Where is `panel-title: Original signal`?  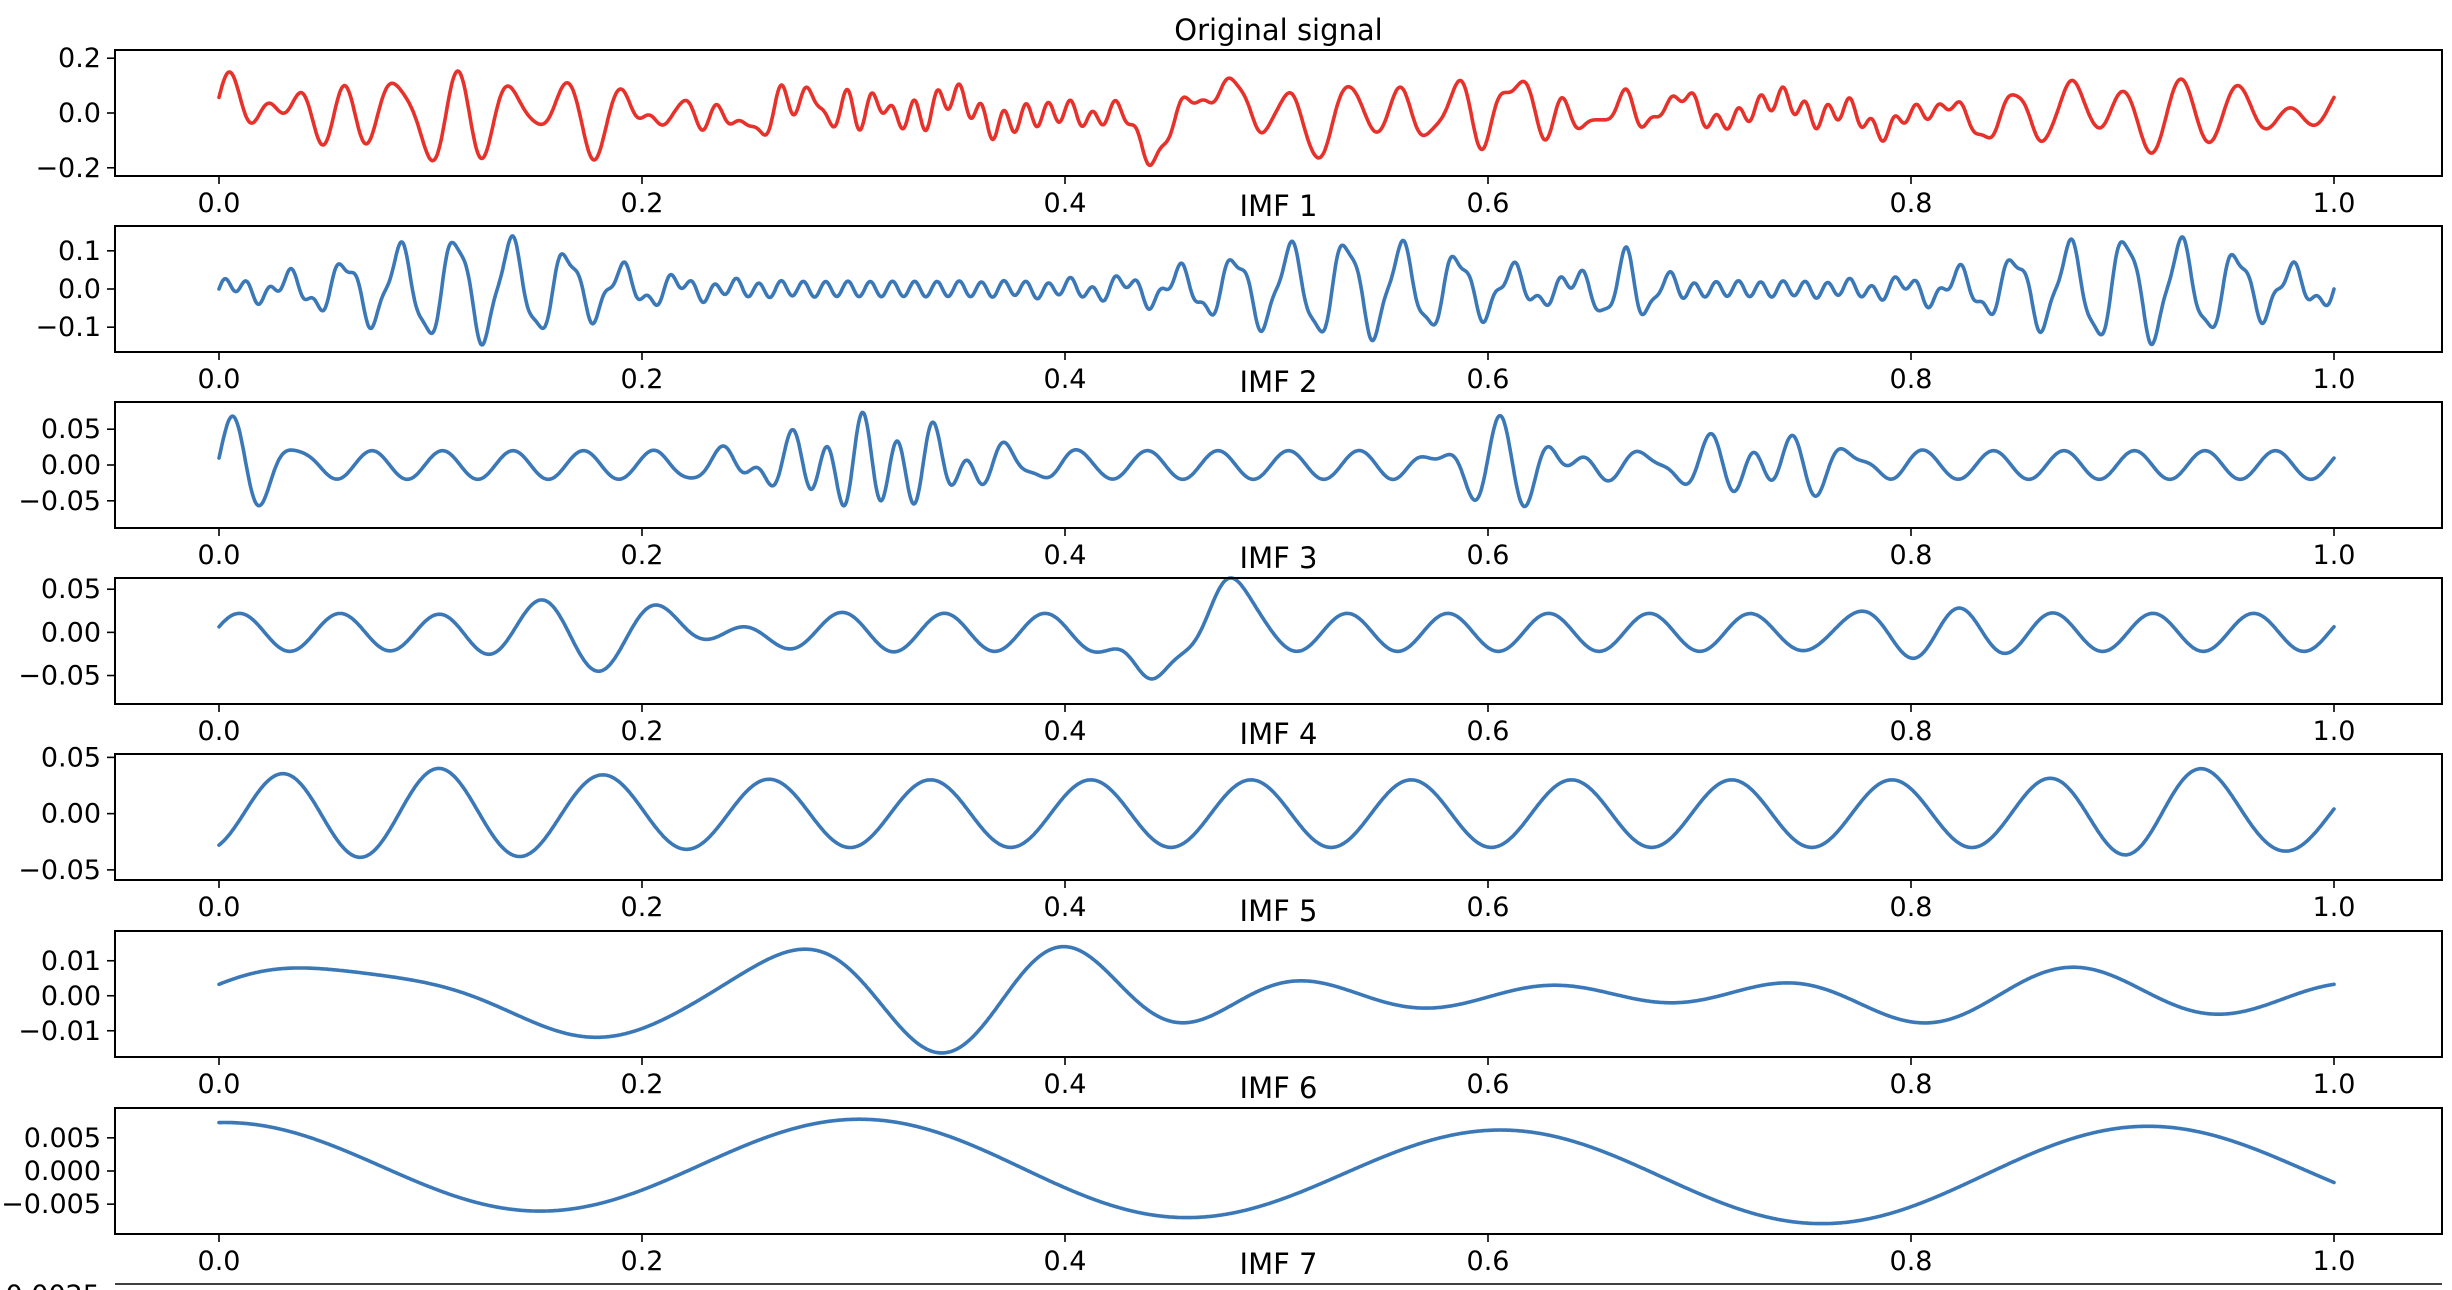 panel-title: Original signal is located at coordinates (1278, 30).